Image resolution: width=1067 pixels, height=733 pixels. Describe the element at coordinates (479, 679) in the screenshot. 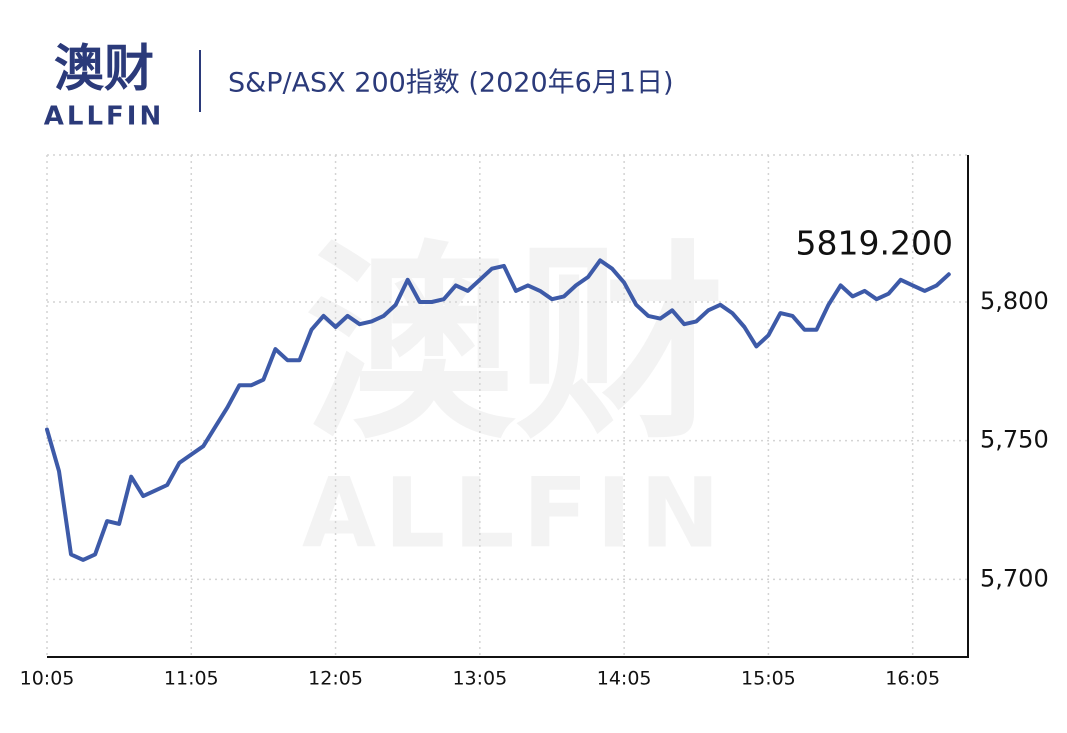

I see `x-tick-label: 13:05` at that location.